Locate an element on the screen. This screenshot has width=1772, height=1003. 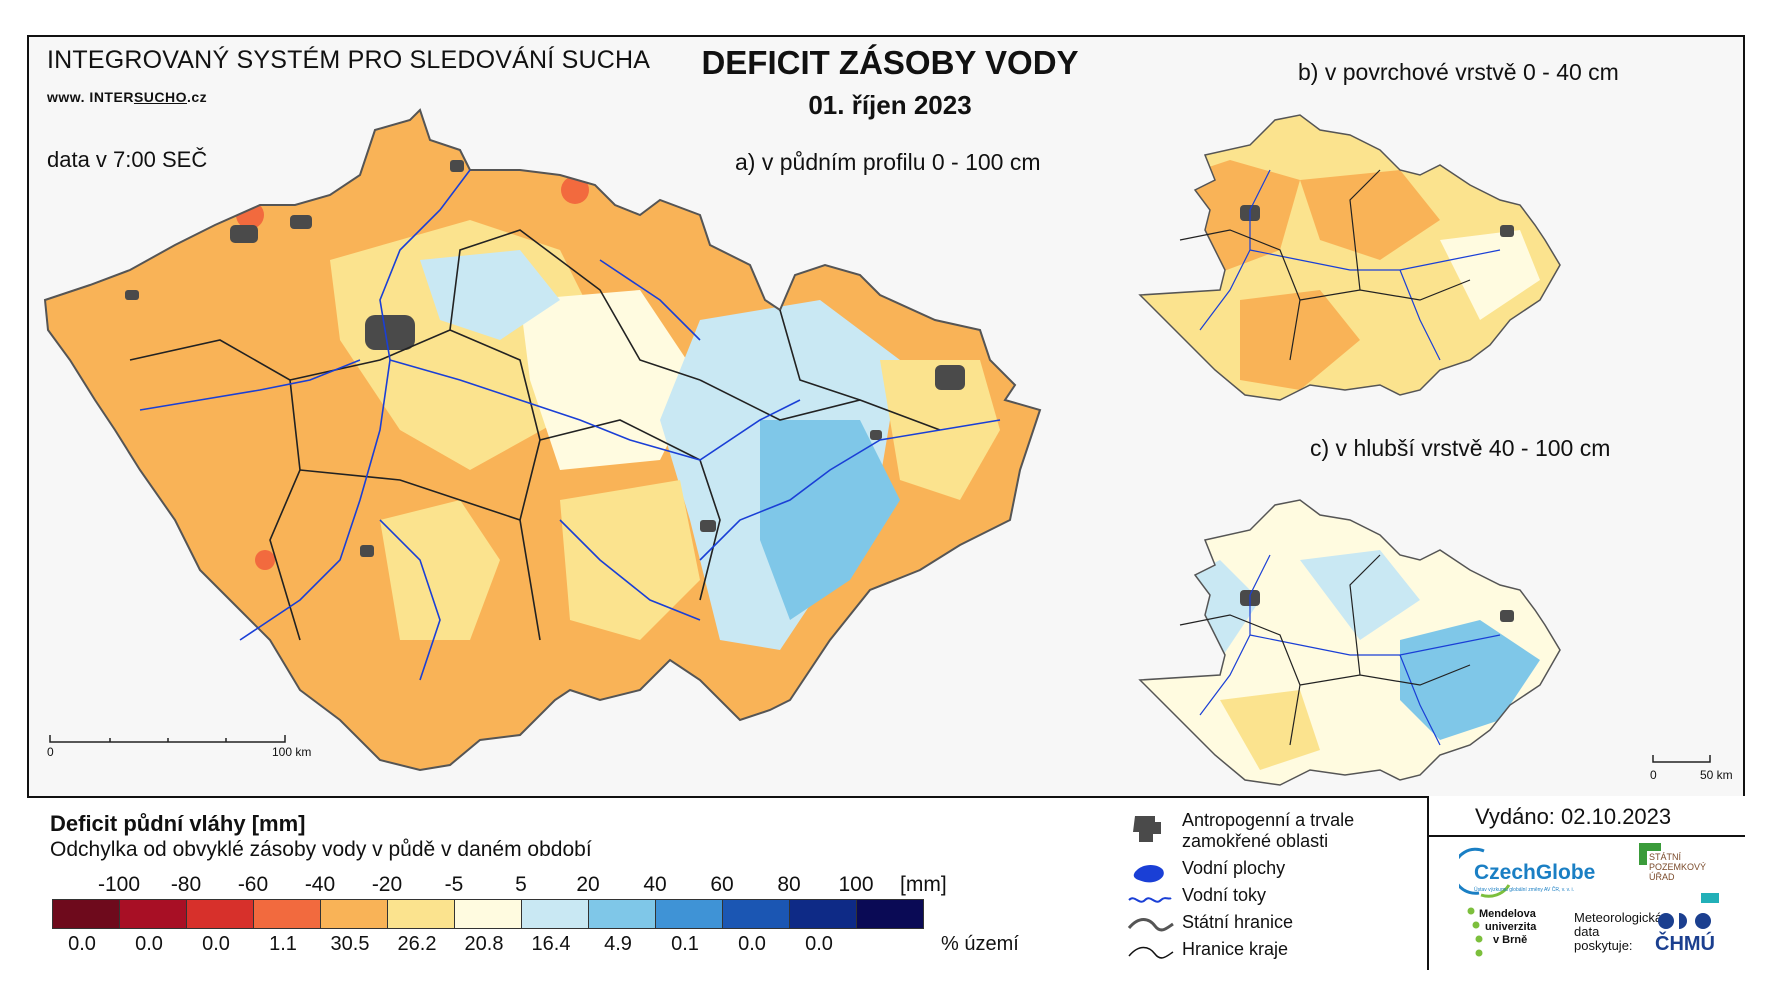
spu-line-3: ÚŘAD is located at coordinates (1662, 877).